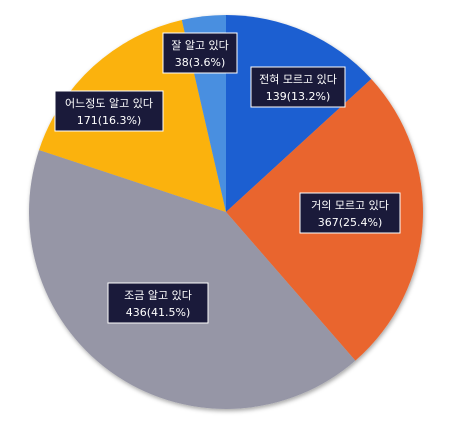 The width and height of the screenshot is (464, 421). What do you see at coordinates (109, 120) in the screenshot?
I see `slice-value-label: 171(16.3%)` at bounding box center [109, 120].